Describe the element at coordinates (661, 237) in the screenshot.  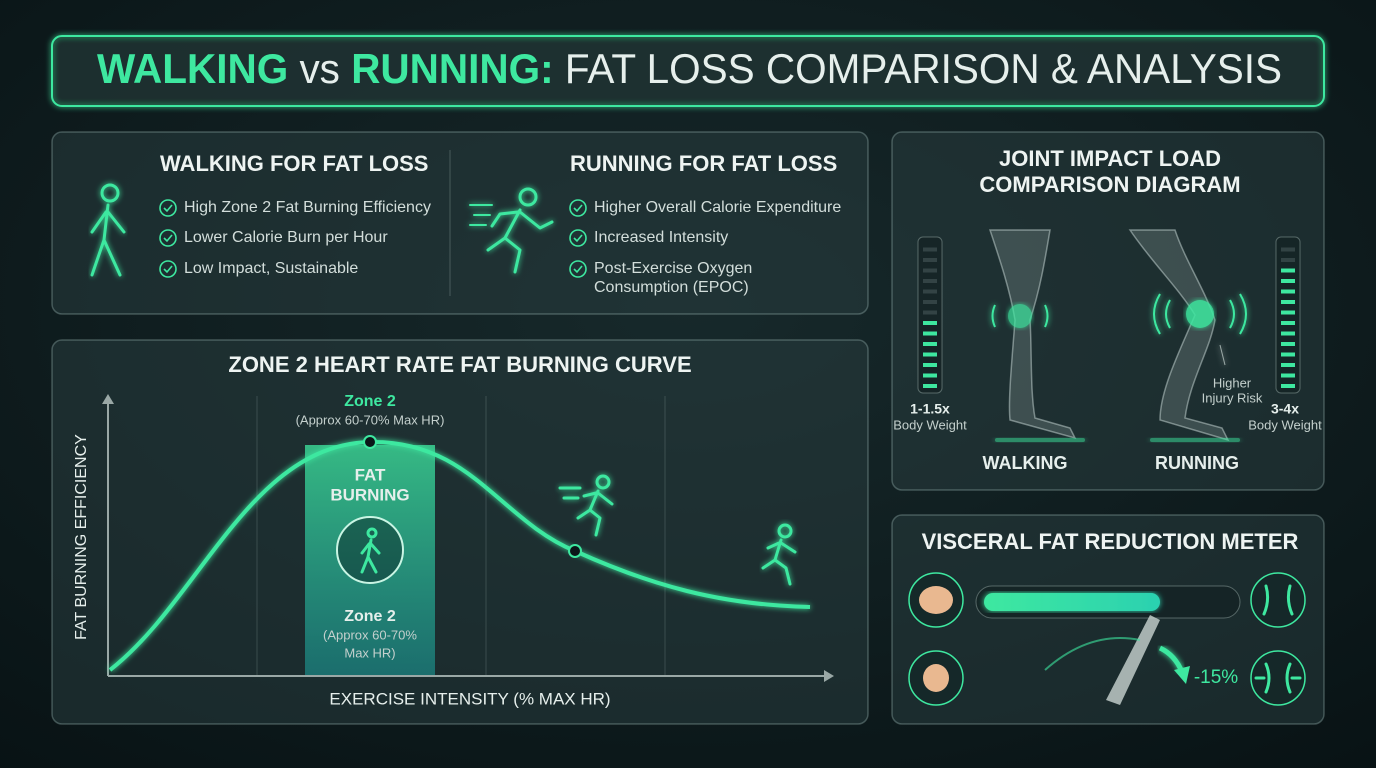
I see `running-point: Increased Intensity` at that location.